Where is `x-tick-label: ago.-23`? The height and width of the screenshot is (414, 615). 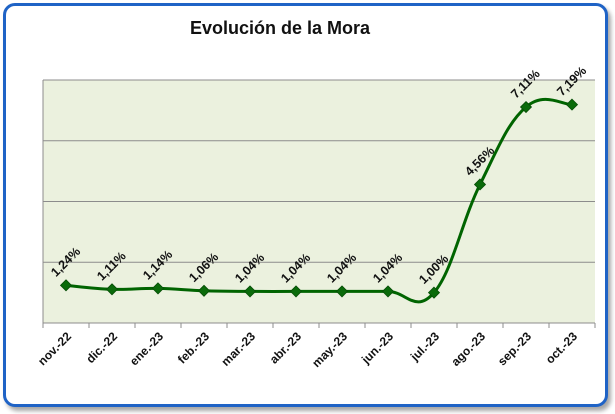
x-tick-label: ago.-23 is located at coordinates (469, 349).